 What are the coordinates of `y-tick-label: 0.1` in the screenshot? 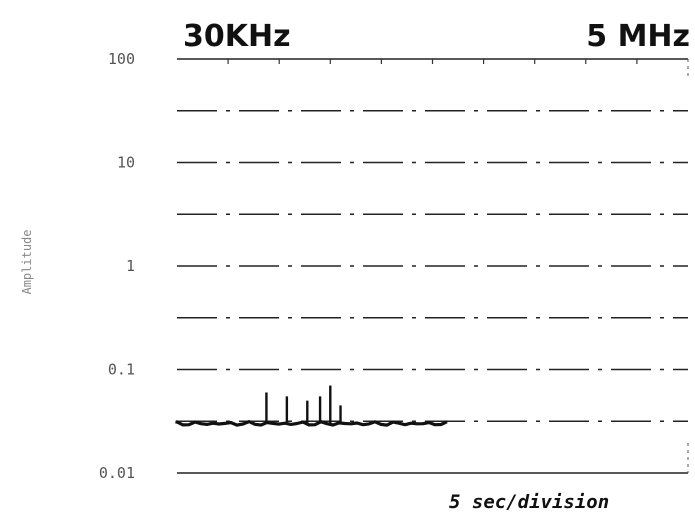 It's located at (121, 370).